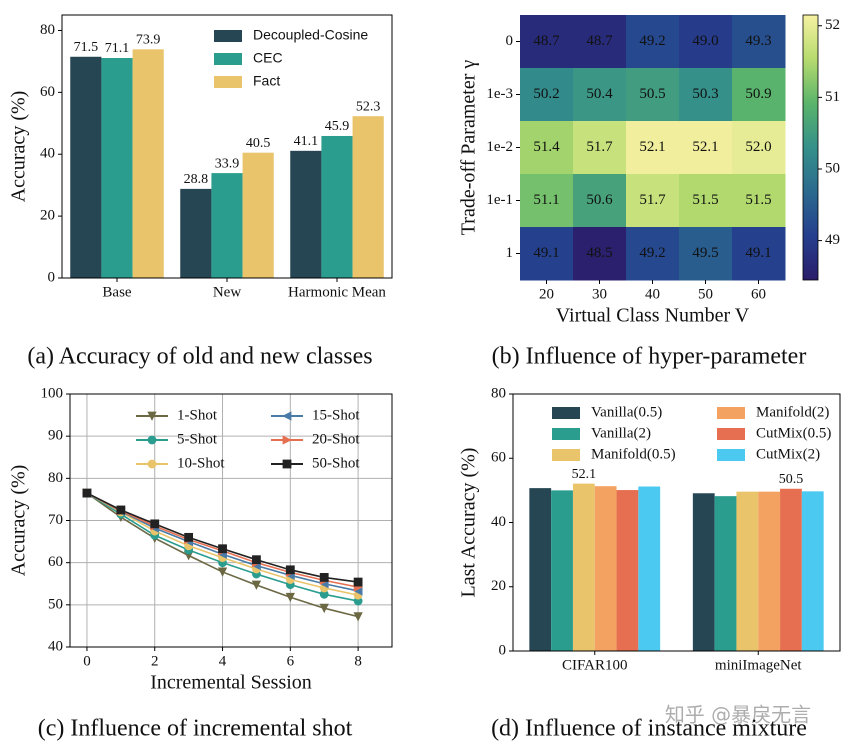 The image size is (852, 749). Describe the element at coordinates (469, 523) in the screenshot. I see `y-axis-label: Last Accuracy (%)` at that location.